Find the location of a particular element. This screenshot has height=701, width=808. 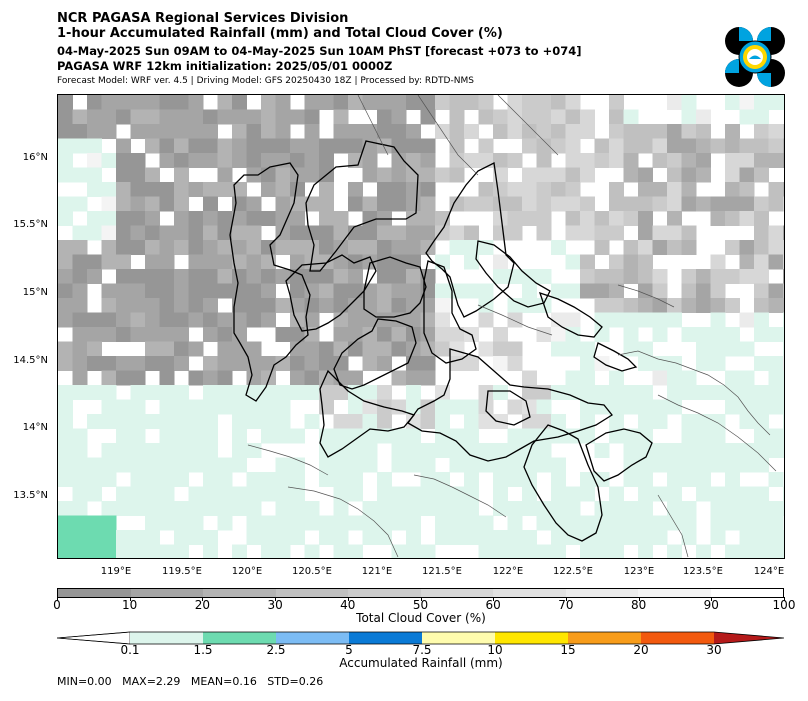

lon-label-119-5: 119.5°E is located at coordinates (182, 571).